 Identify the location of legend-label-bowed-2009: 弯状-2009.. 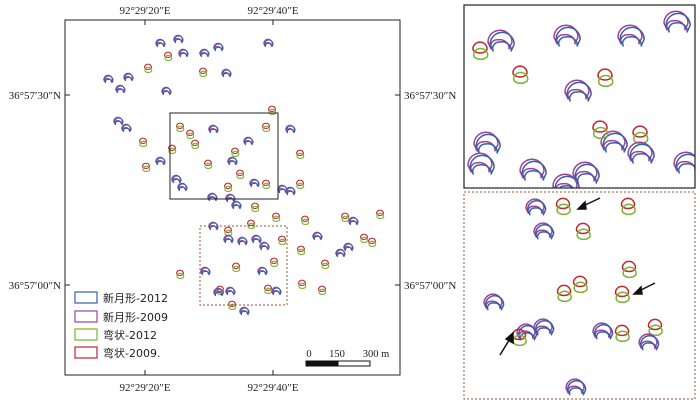
(131, 353).